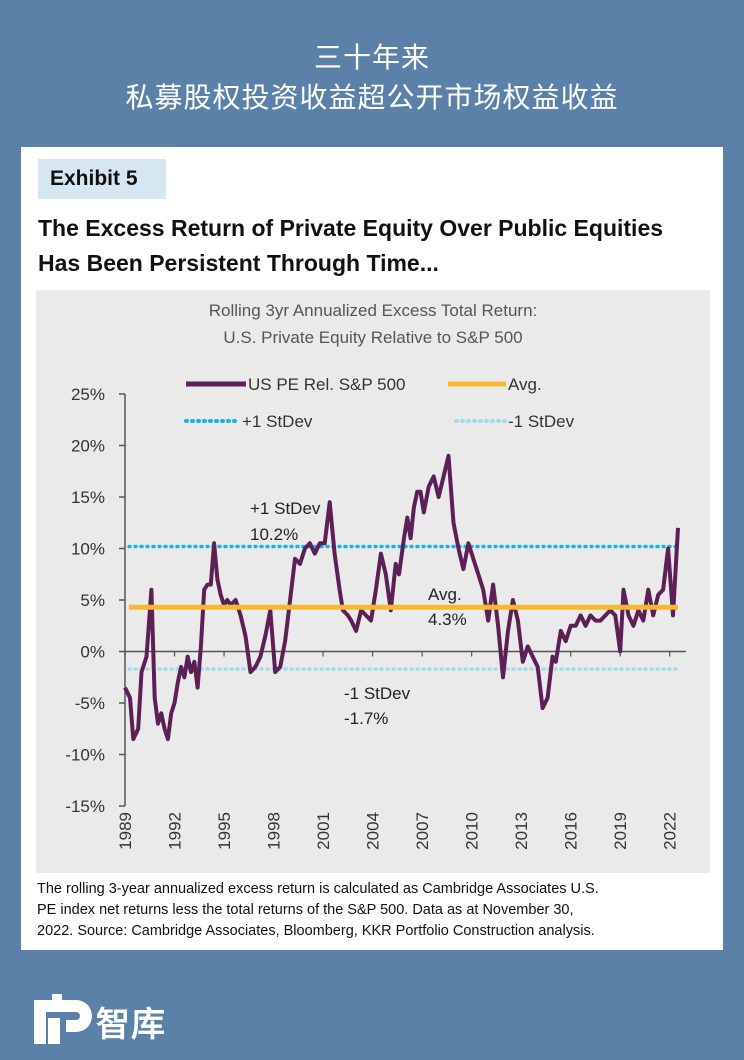 This screenshot has width=744, height=1060. What do you see at coordinates (102, 179) in the screenshot?
I see `exhibit-label: Exhibit 5` at bounding box center [102, 179].